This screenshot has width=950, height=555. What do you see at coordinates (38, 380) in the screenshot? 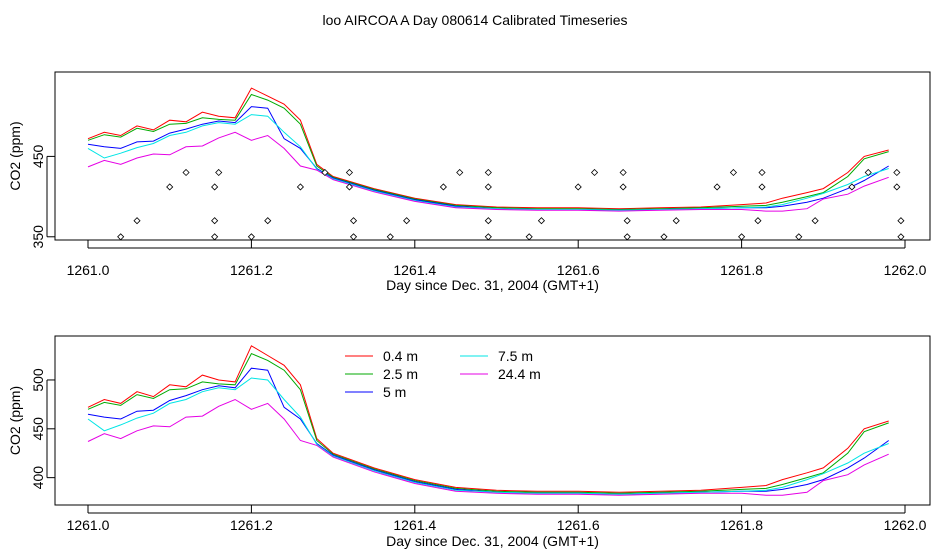
I see `y-tick-label: 500` at bounding box center [38, 380].